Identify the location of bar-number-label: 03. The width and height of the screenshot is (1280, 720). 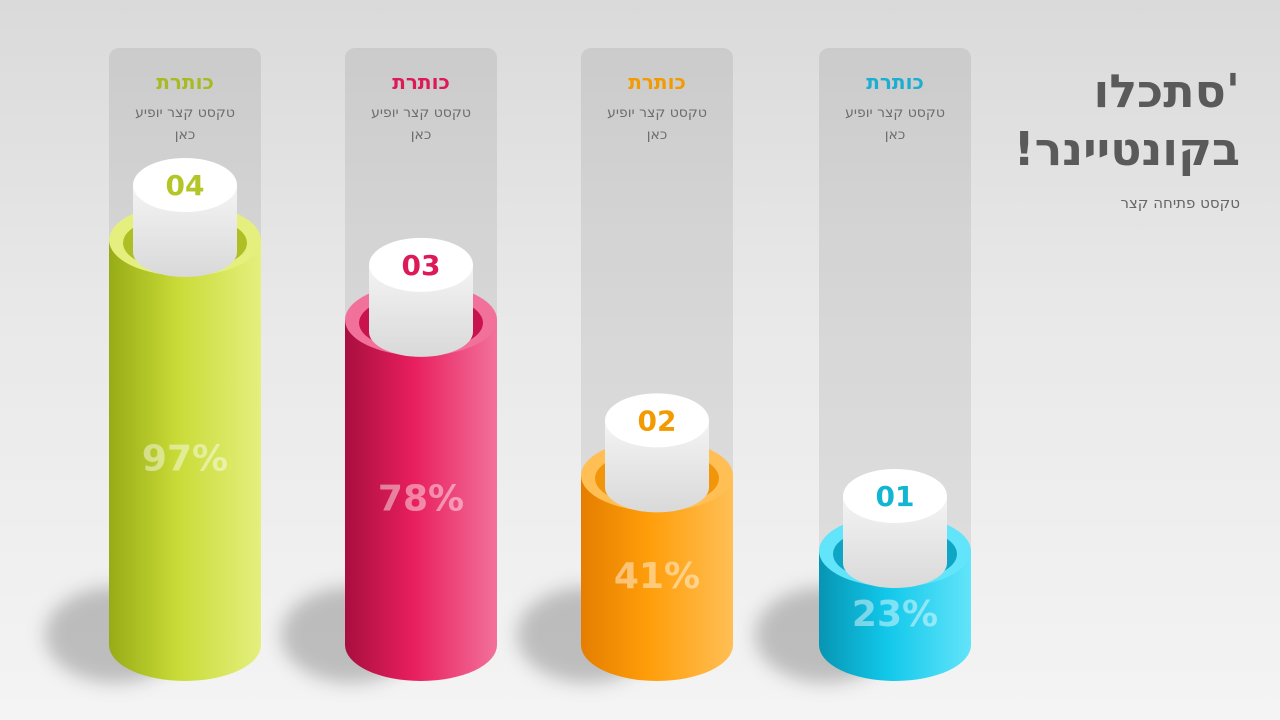
(421, 265).